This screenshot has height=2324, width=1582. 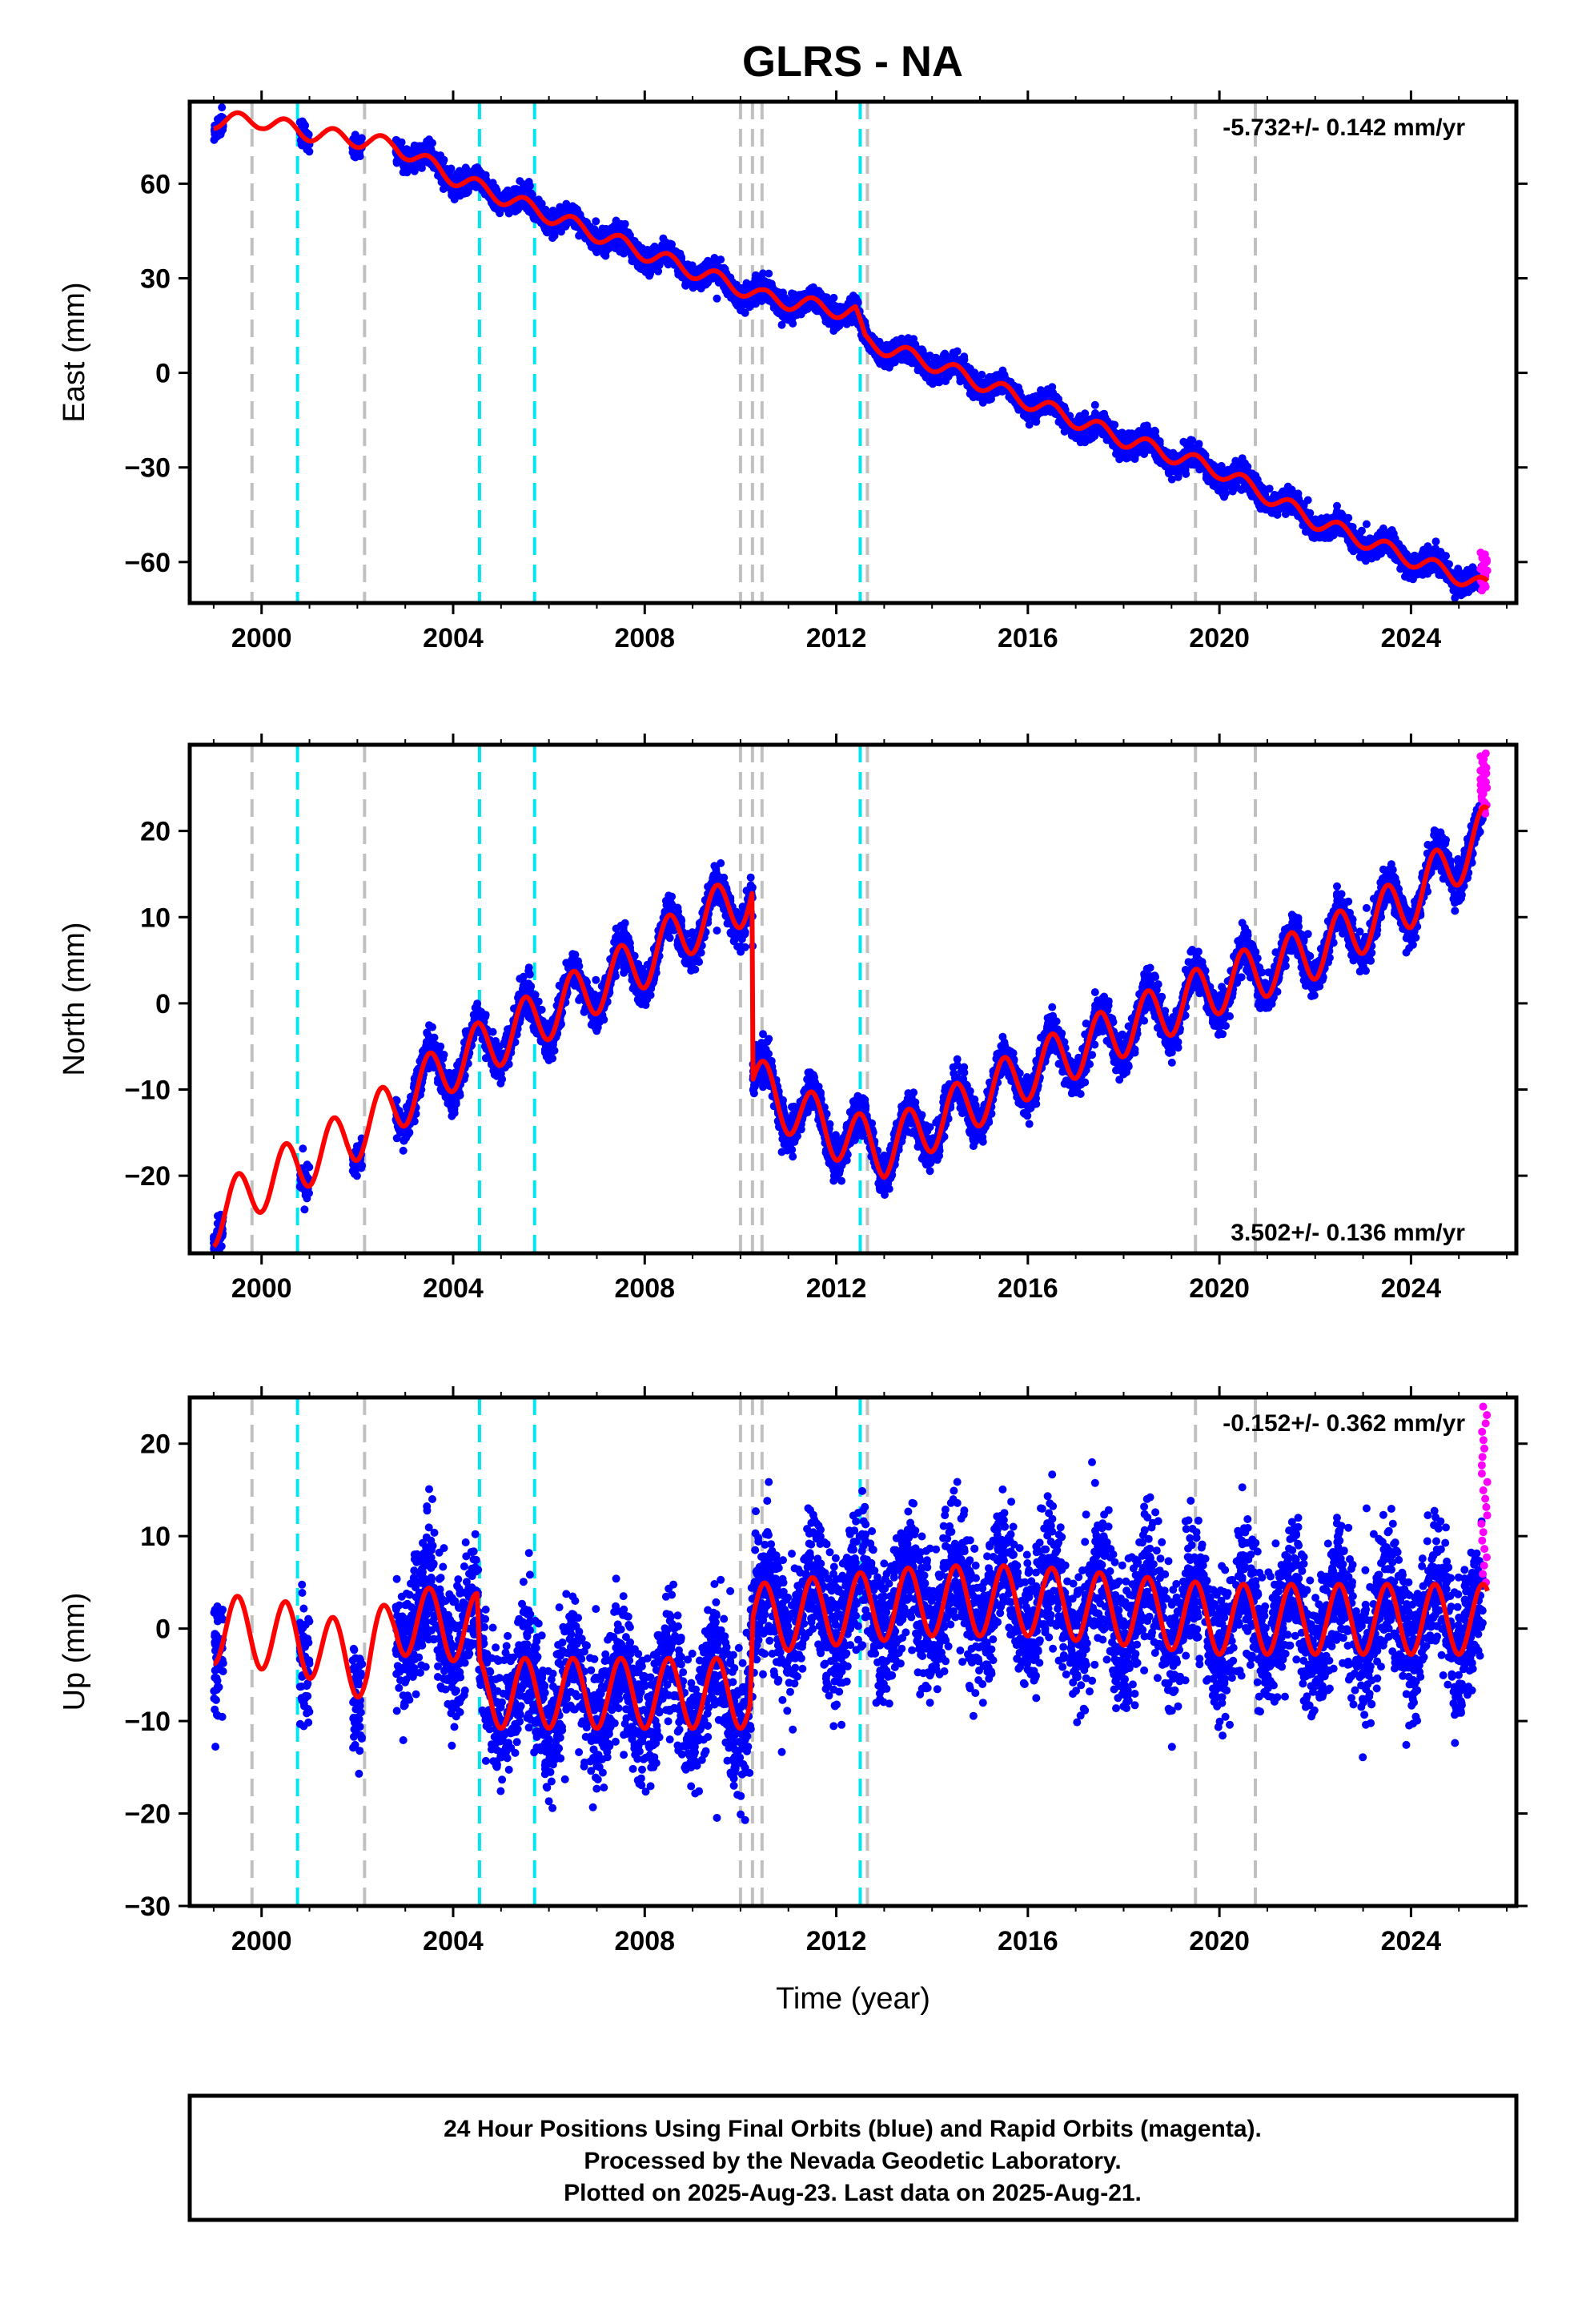 I want to click on chart-title: GLRS - NA, so click(x=852, y=62).